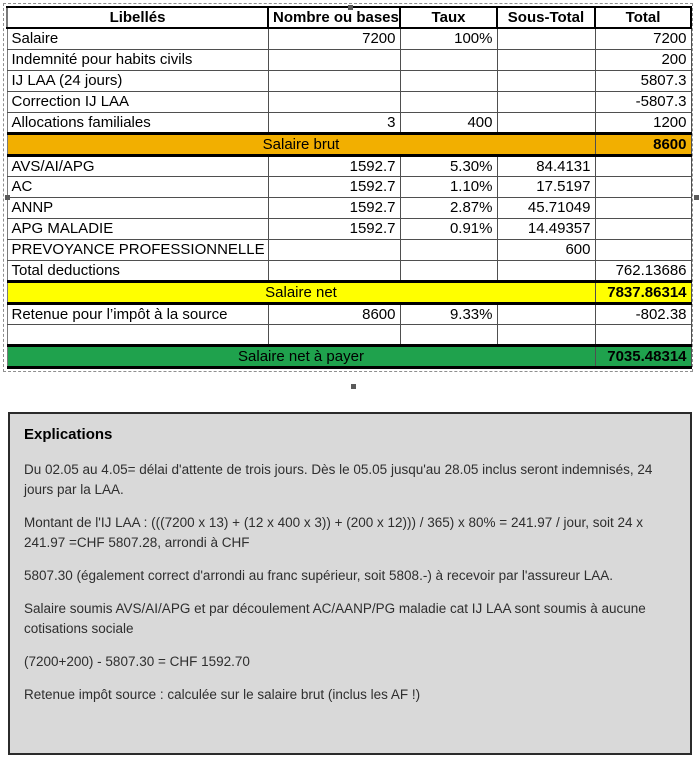 The height and width of the screenshot is (759, 700). I want to click on salaire-brut-band-row: Salaire brut 8600, so click(349, 144).